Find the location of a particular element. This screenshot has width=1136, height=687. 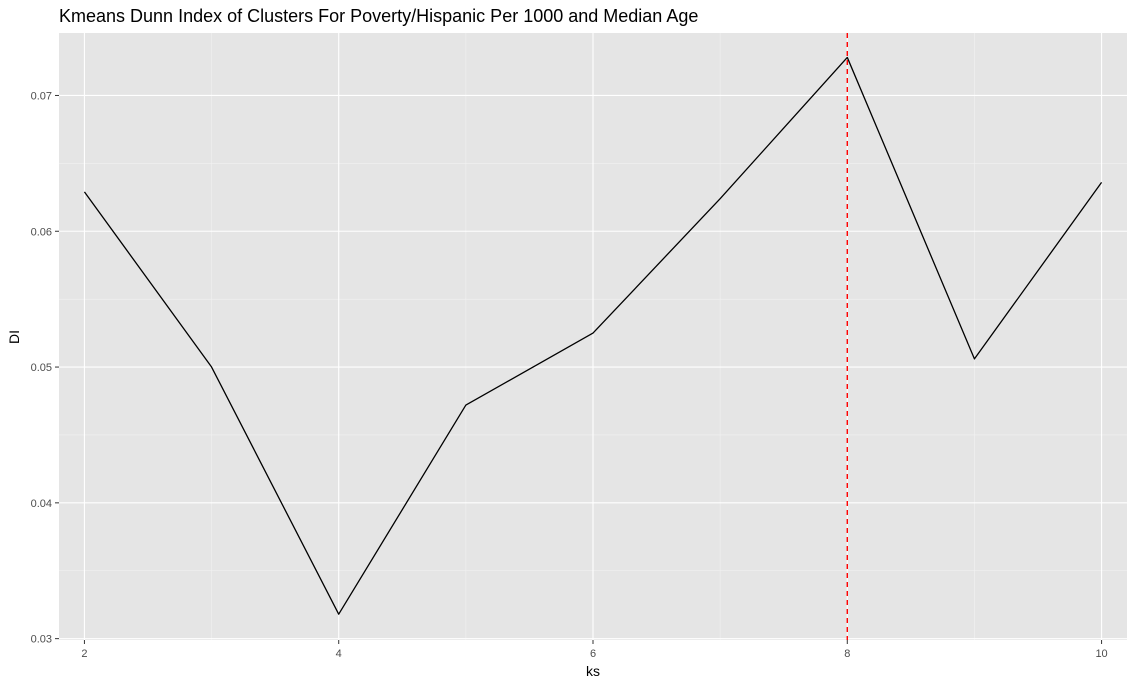

x-axis: 2 4 6 8 10 is located at coordinates (594, 650).